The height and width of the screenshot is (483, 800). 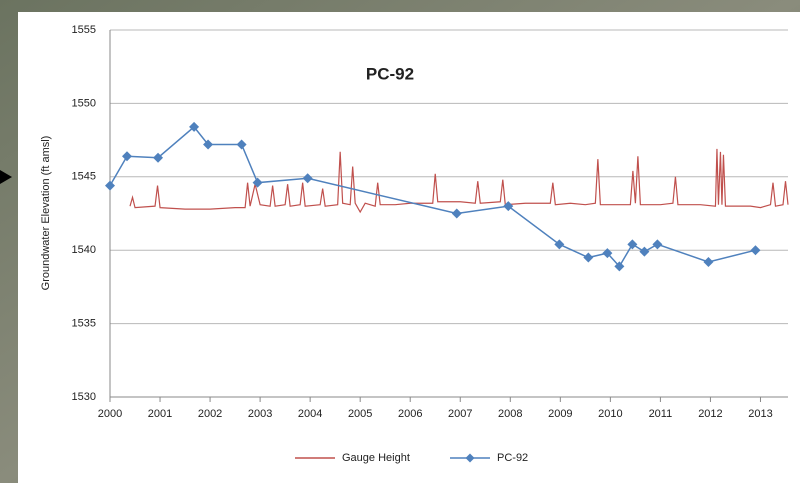 I want to click on x-tick-label: 2000, so click(x=110, y=414).